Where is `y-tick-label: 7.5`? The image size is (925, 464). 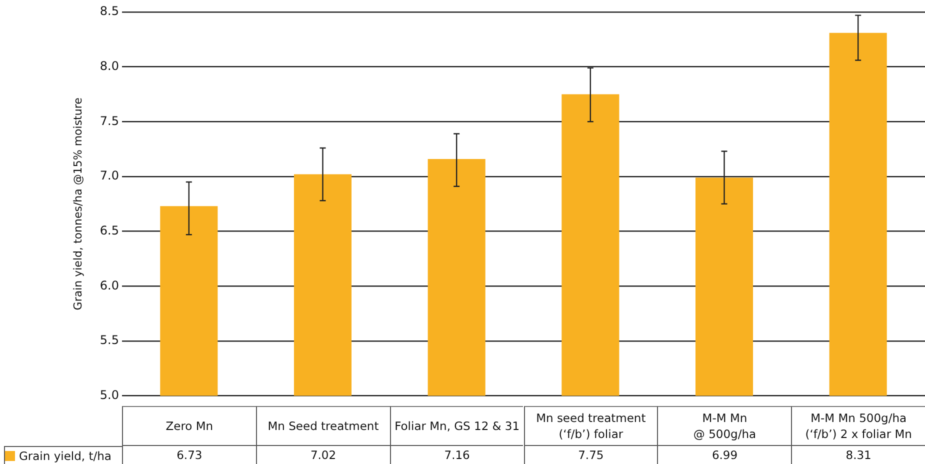 y-tick-label: 7.5 is located at coordinates (109, 121).